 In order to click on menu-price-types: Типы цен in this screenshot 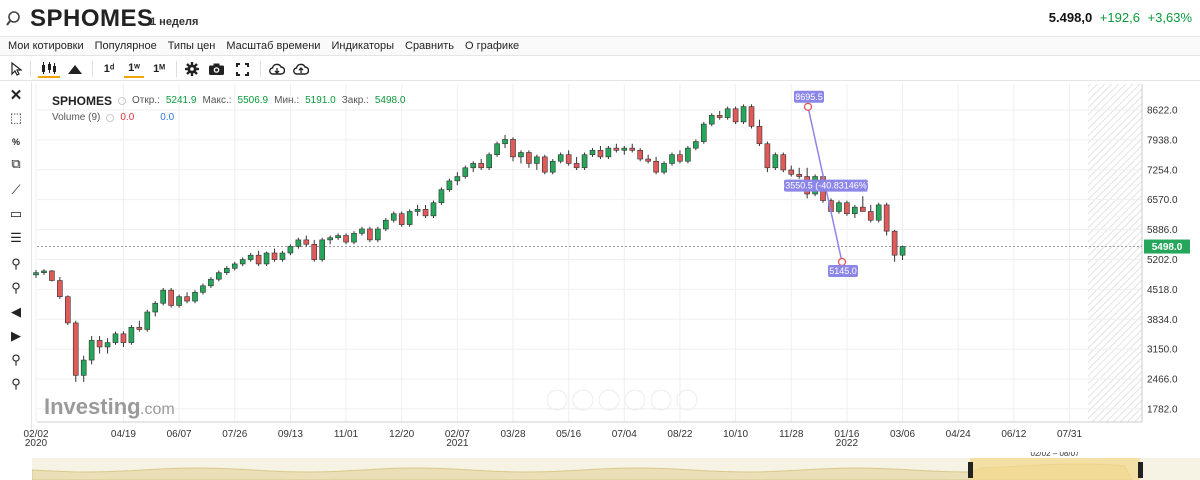, I will do `click(191, 46)`.